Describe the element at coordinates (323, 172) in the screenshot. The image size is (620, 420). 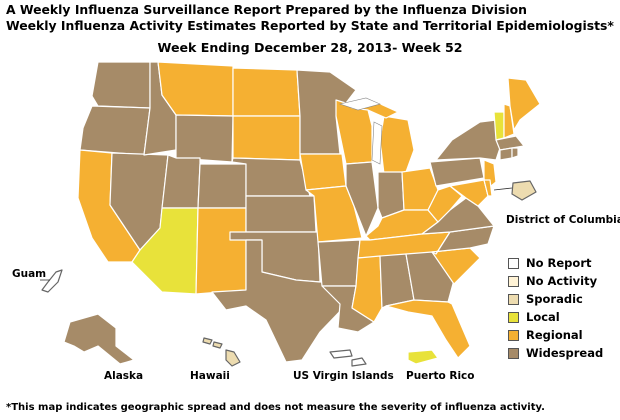
I see `state-ia` at that location.